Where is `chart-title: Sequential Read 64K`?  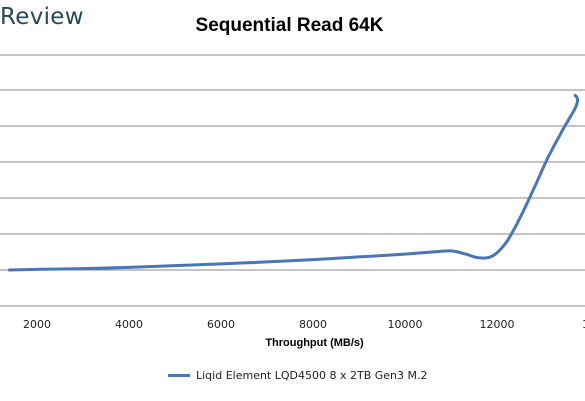
chart-title: Sequential Read 64K is located at coordinates (289, 25).